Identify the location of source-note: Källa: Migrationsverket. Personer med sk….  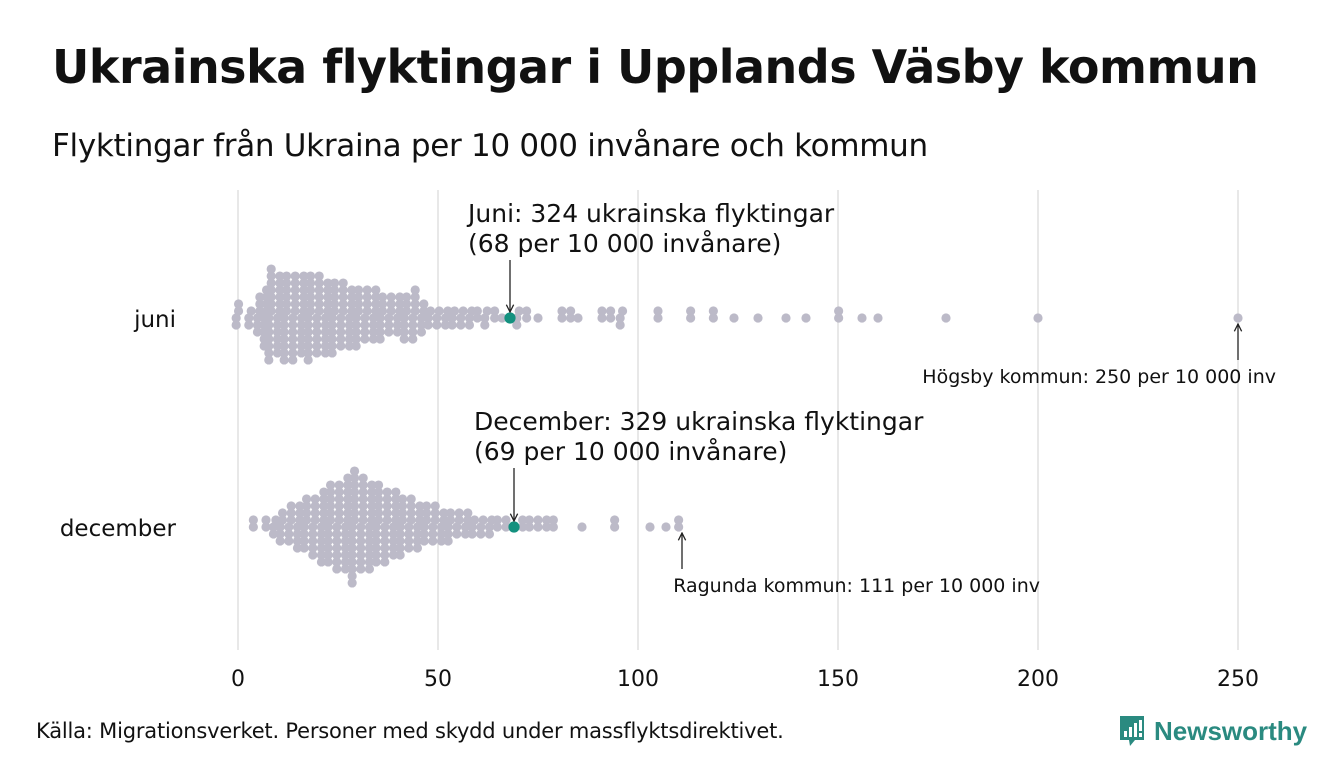
(410, 731).